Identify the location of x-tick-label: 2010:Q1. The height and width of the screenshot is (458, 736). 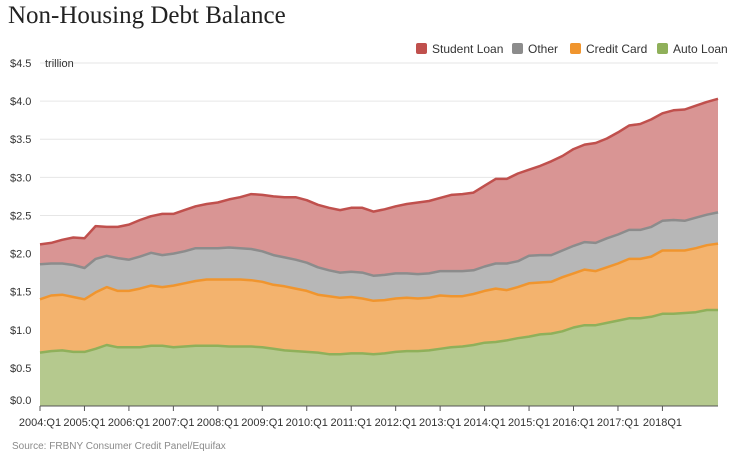
(307, 423).